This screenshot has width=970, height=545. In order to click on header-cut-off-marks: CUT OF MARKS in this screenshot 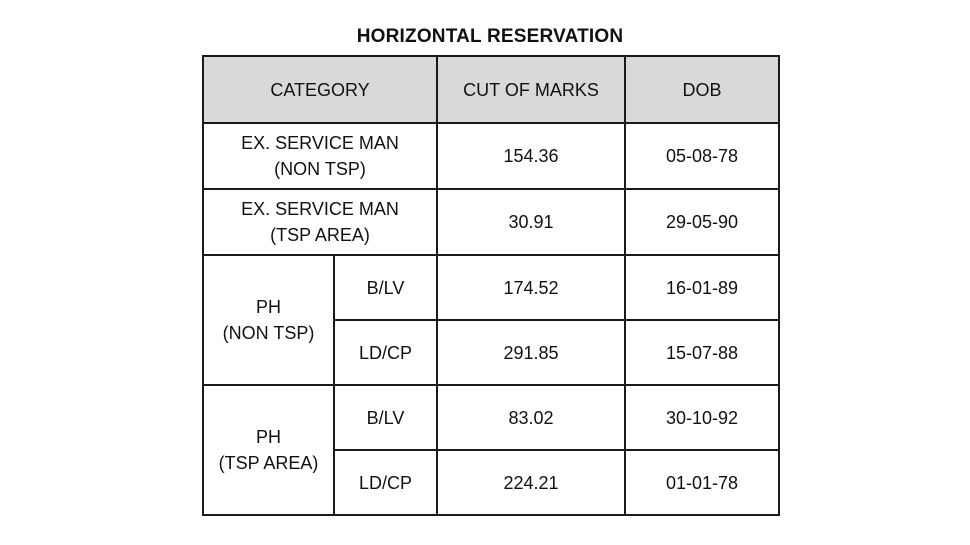, I will do `click(531, 89)`.